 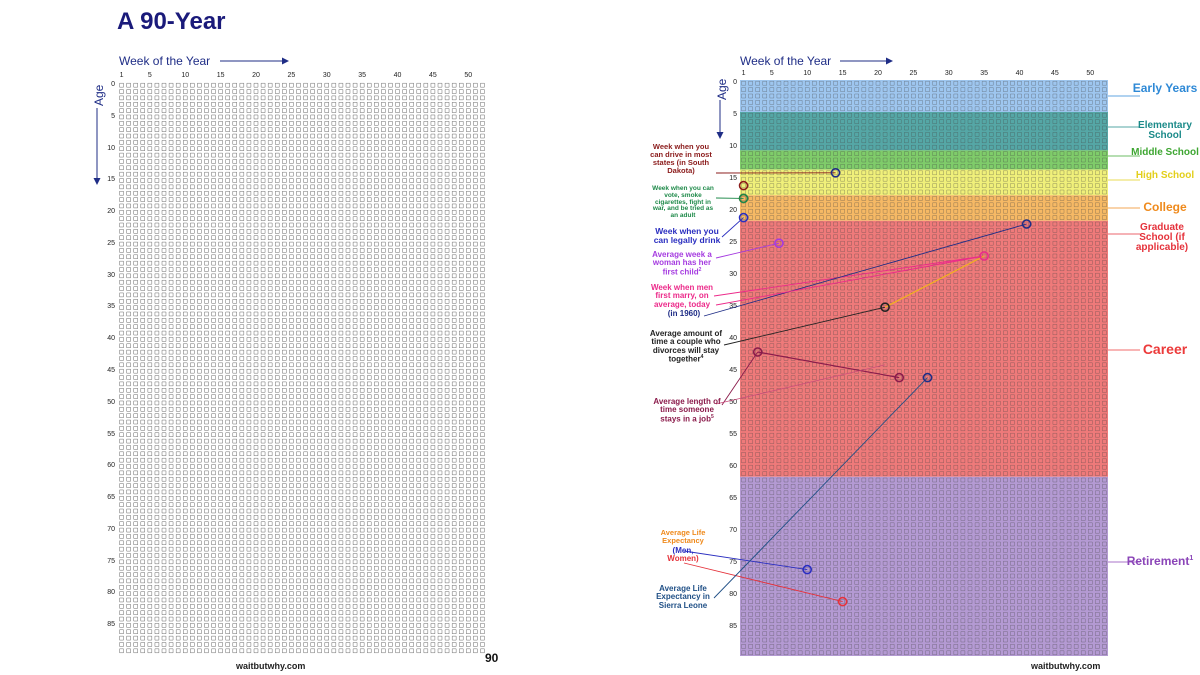 What do you see at coordinates (362, 75) in the screenshot?
I see `week-tick-left-35: 35` at bounding box center [362, 75].